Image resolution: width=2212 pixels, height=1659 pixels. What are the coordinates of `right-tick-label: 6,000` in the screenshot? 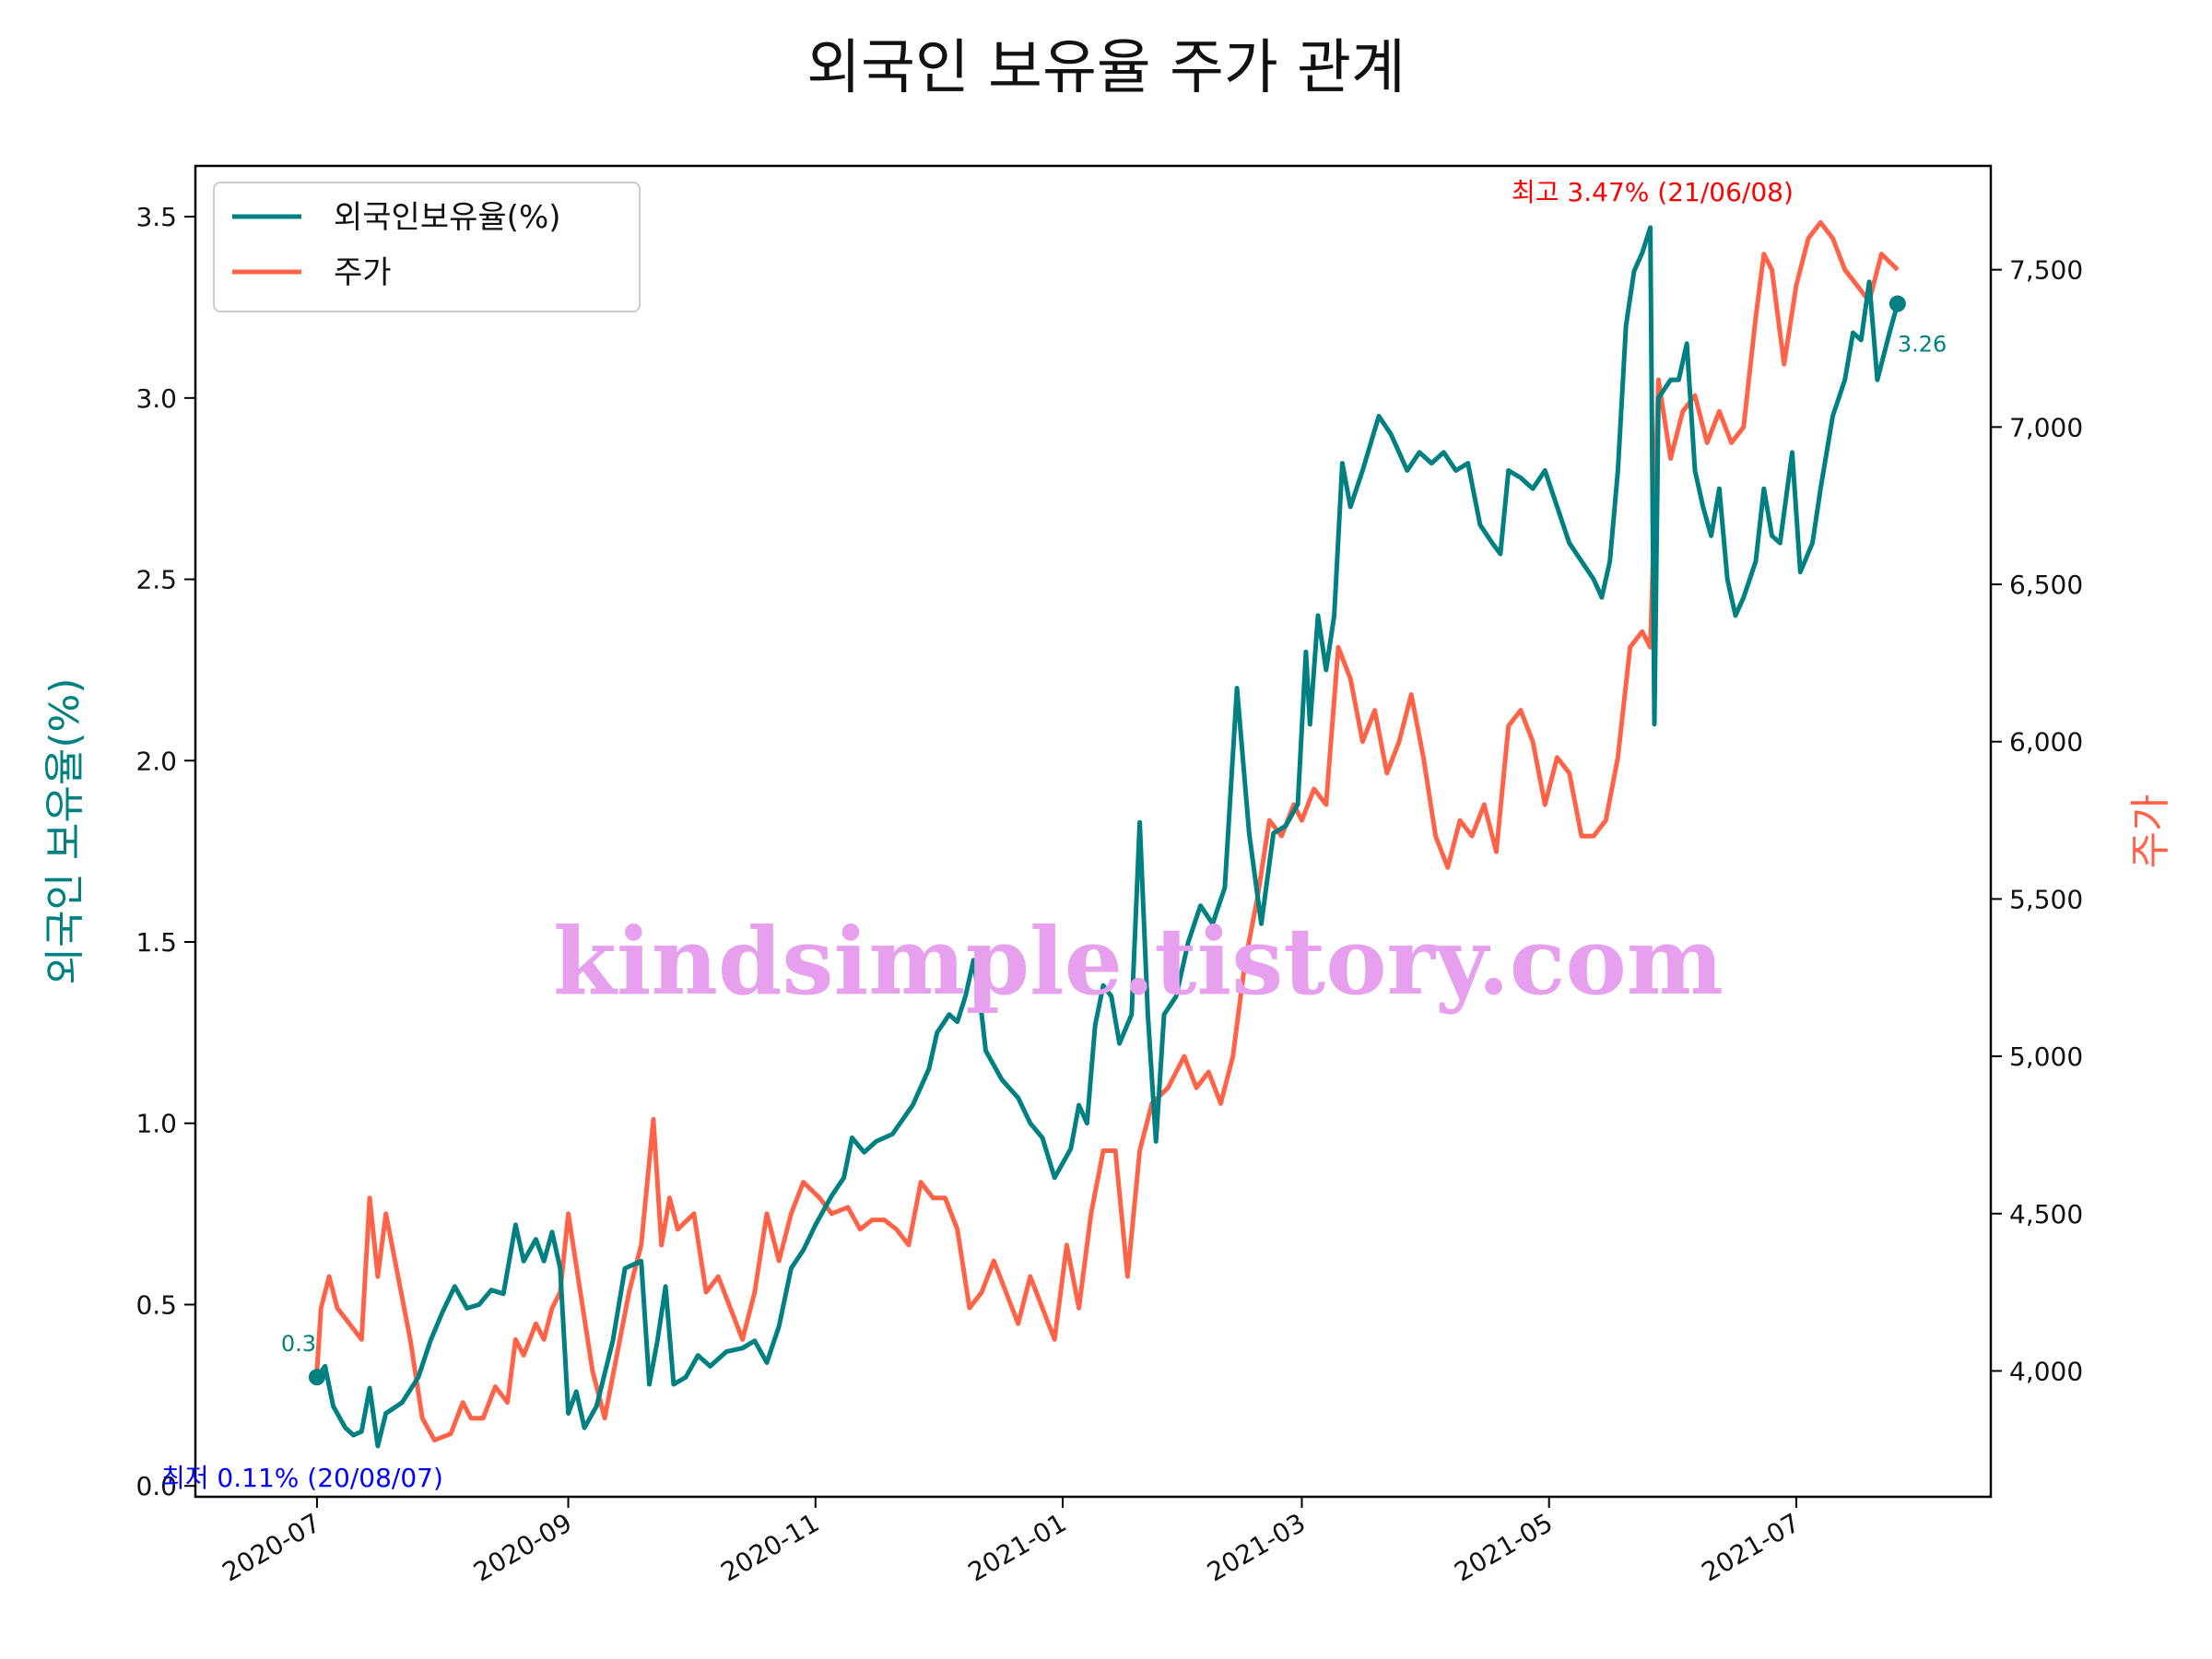 It's located at (2046, 742).